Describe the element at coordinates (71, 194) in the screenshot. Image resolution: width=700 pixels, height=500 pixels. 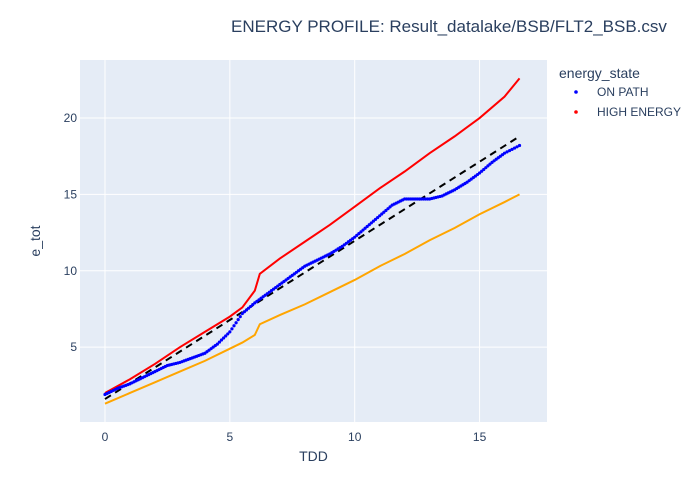
I see `y-tick-label: 15` at that location.